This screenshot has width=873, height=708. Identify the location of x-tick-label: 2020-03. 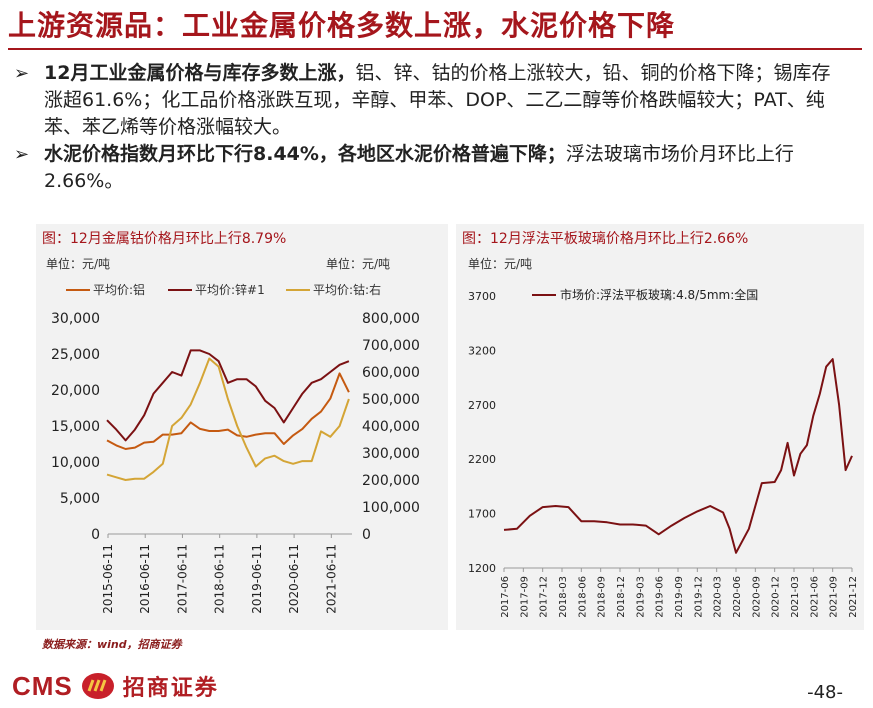
(718, 597).